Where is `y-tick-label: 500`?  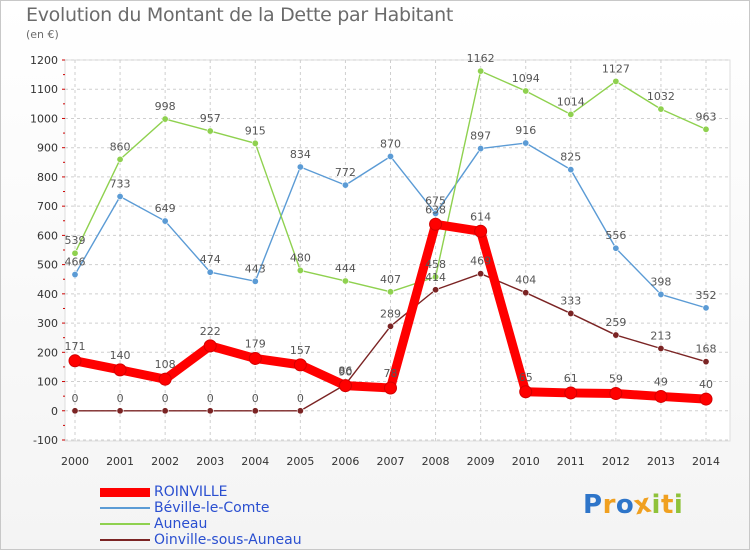 y-tick-label: 500 is located at coordinates (47, 265).